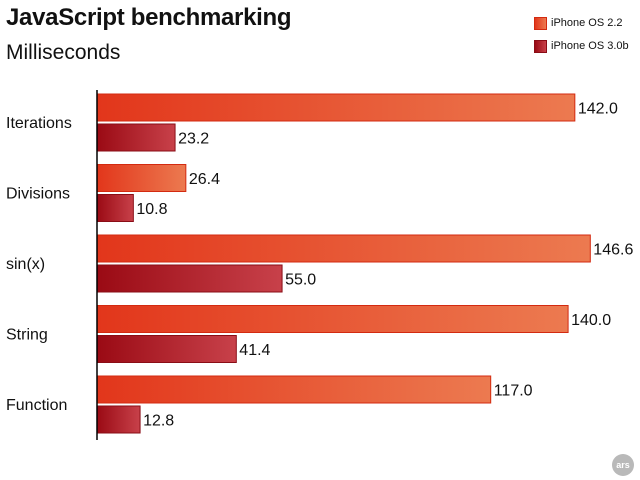  What do you see at coordinates (591, 320) in the screenshot?
I see `value-label-series-1: 140.0` at bounding box center [591, 320].